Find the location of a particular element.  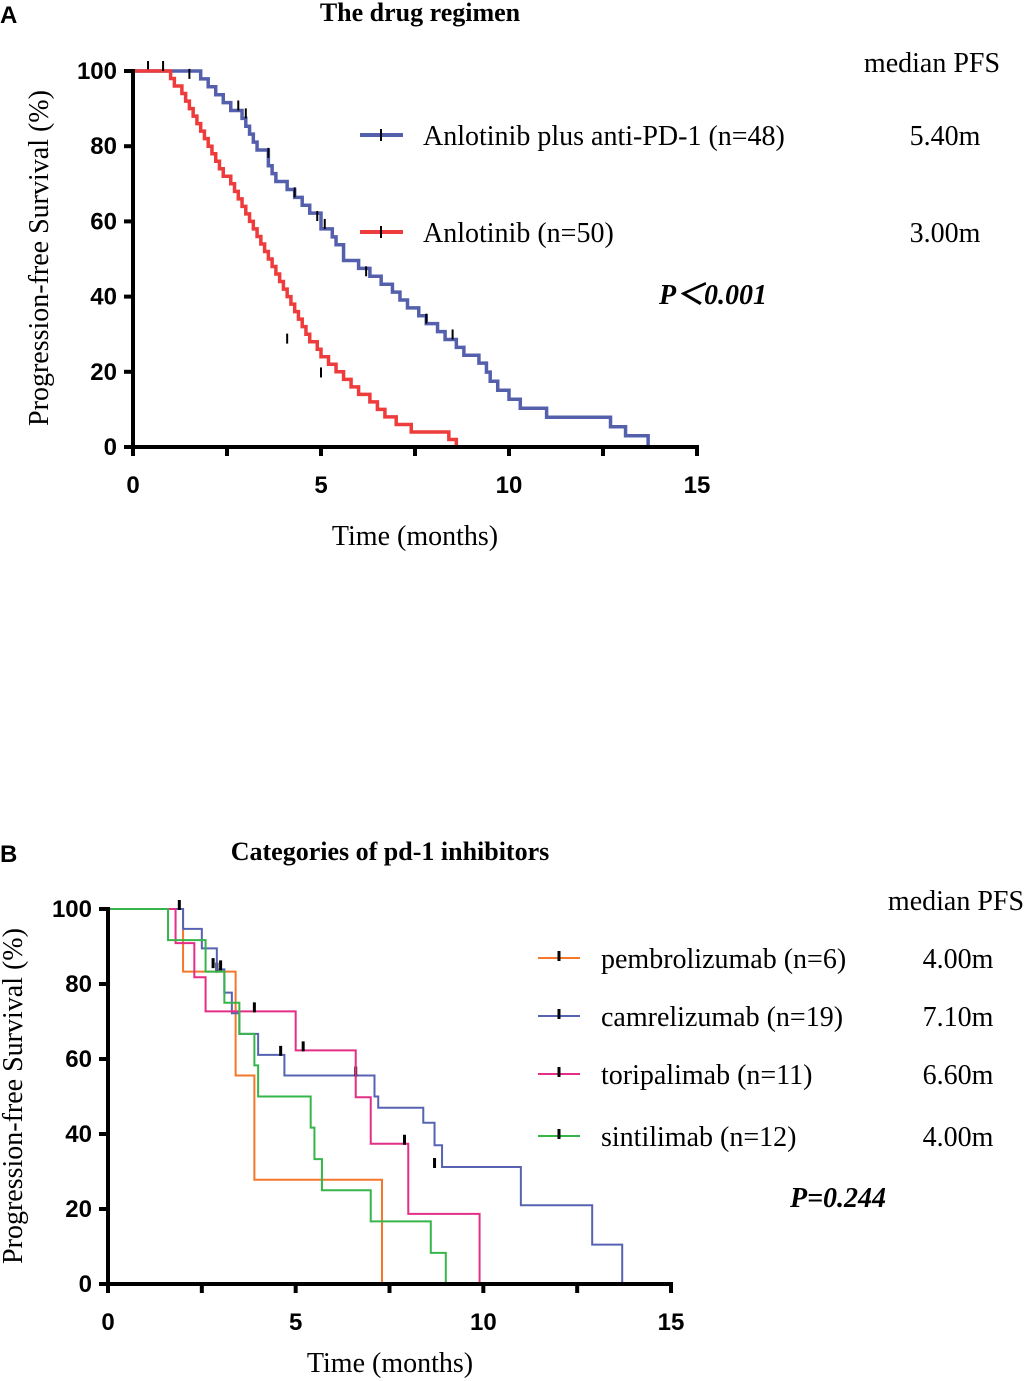

panel-b-y-axis-label: Progression-free Survival (%) is located at coordinates (14, 1096).